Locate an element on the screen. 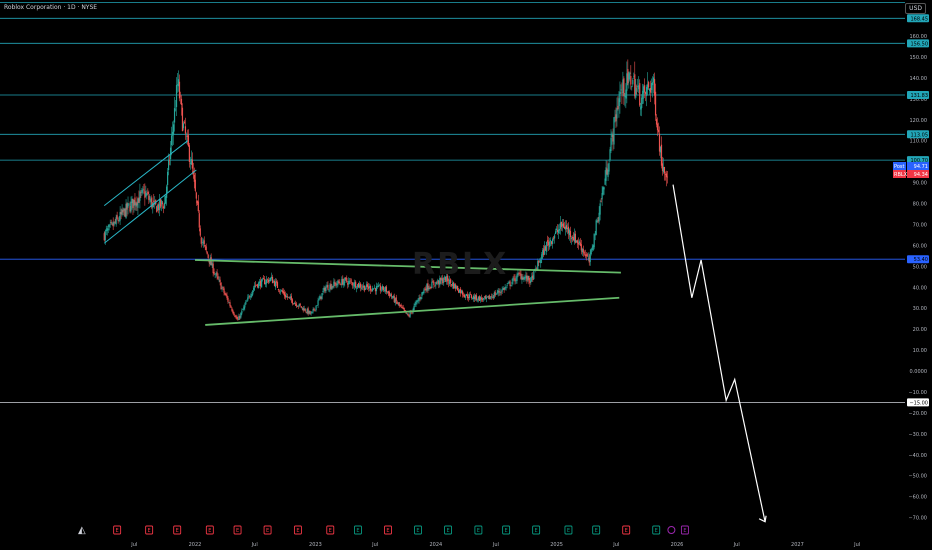 The height and width of the screenshot is (550, 932). triangle-top is located at coordinates (407, 266).